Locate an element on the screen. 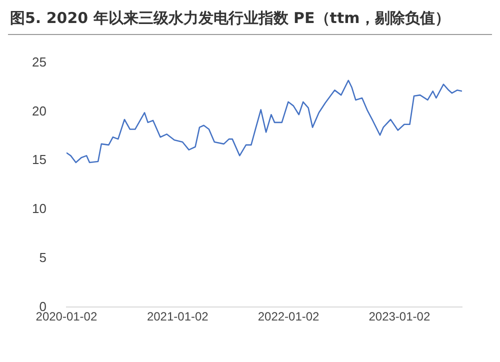 This screenshot has height=362, width=500. x-tick-label: 2020-01-02 is located at coordinates (67, 317).